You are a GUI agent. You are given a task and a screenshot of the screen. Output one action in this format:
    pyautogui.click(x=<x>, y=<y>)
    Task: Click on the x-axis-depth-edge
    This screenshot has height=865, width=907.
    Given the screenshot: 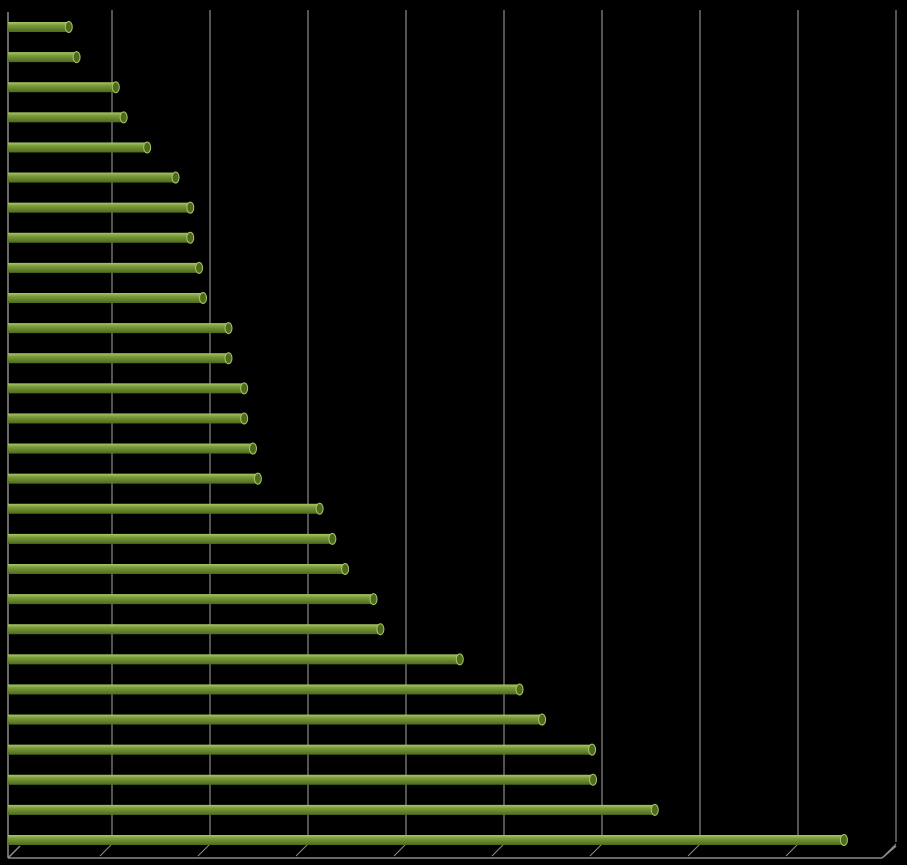 What is the action you would take?
    pyautogui.click(x=889, y=852)
    